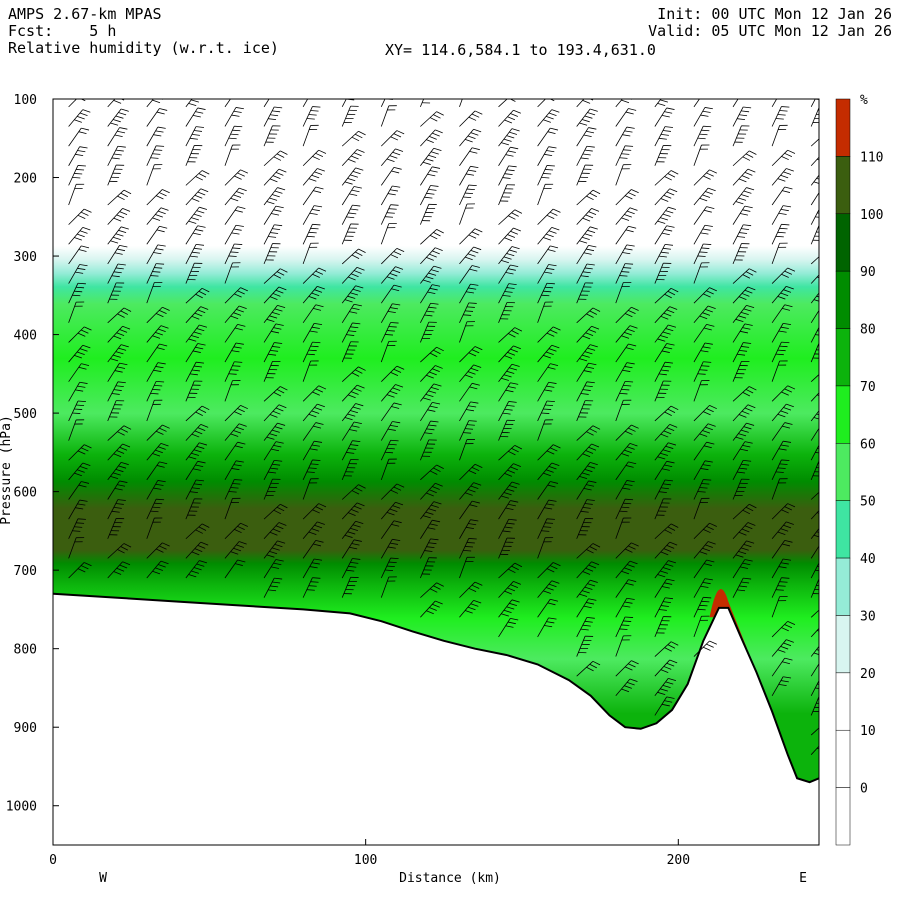  What do you see at coordinates (103, 878) in the screenshot?
I see `west-label: W` at bounding box center [103, 878].